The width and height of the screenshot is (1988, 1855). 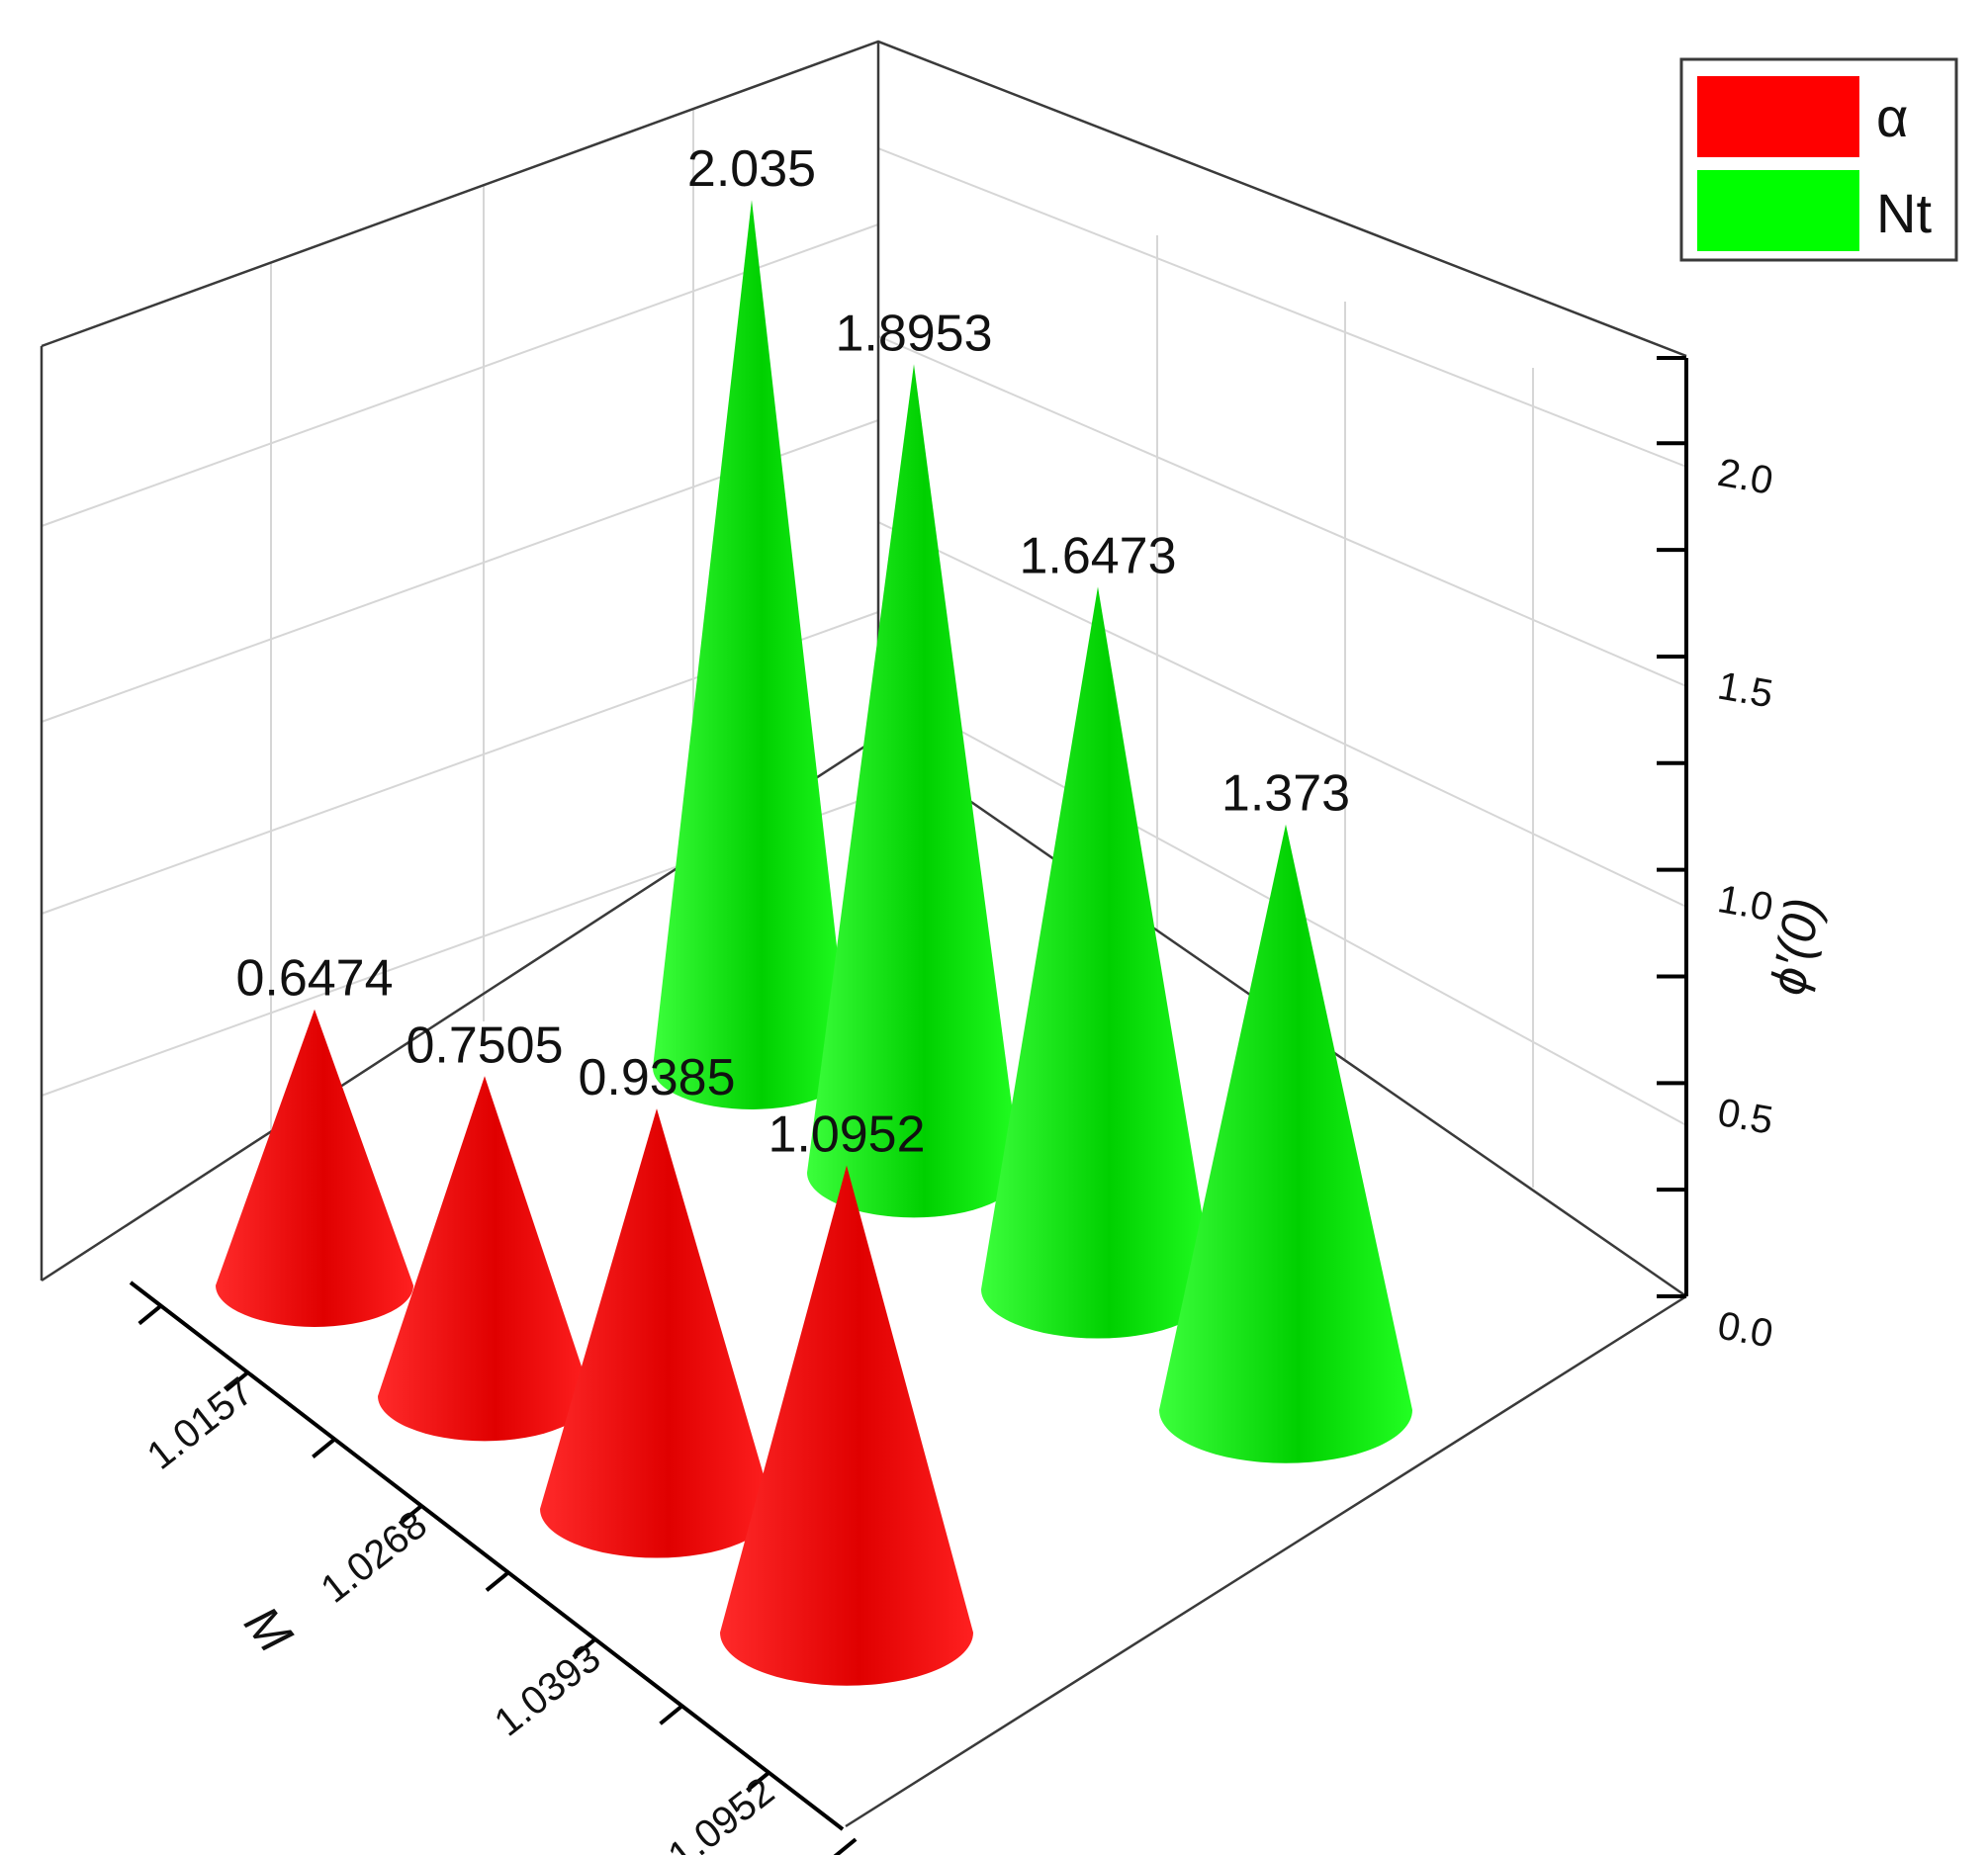 I want to click on z-tick-label: 1.5, so click(x=1744, y=689).